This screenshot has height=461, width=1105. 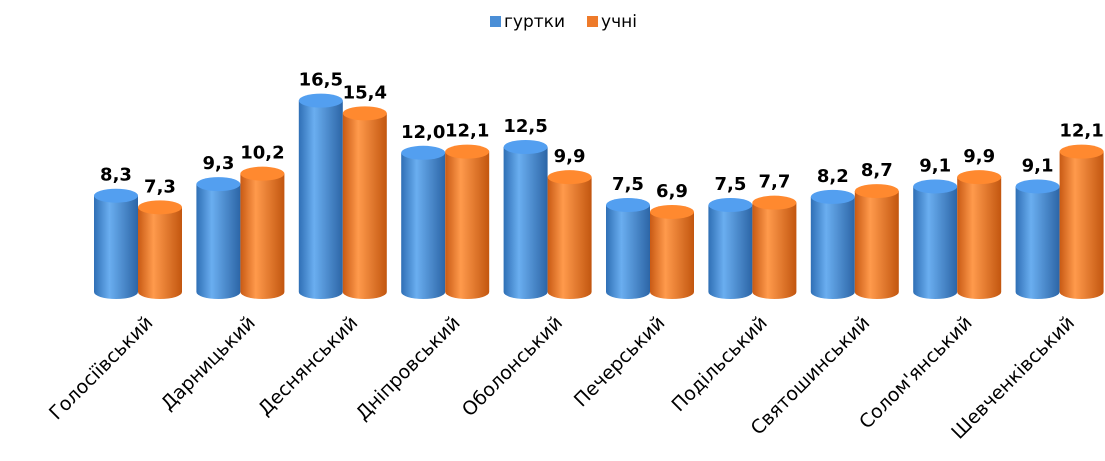 I want to click on data-label: 9,3, so click(x=218, y=163).